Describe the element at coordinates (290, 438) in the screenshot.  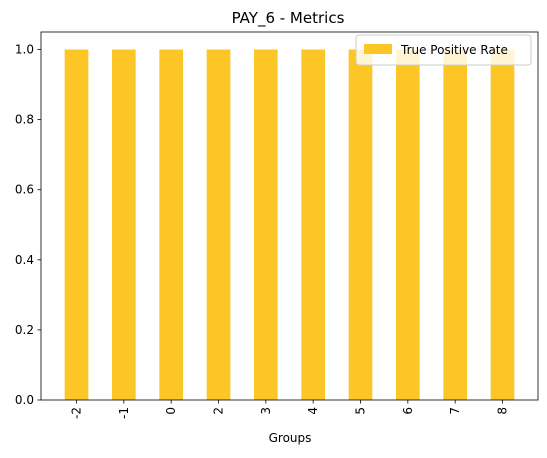
I see `x-axis-label: Groups` at that location.